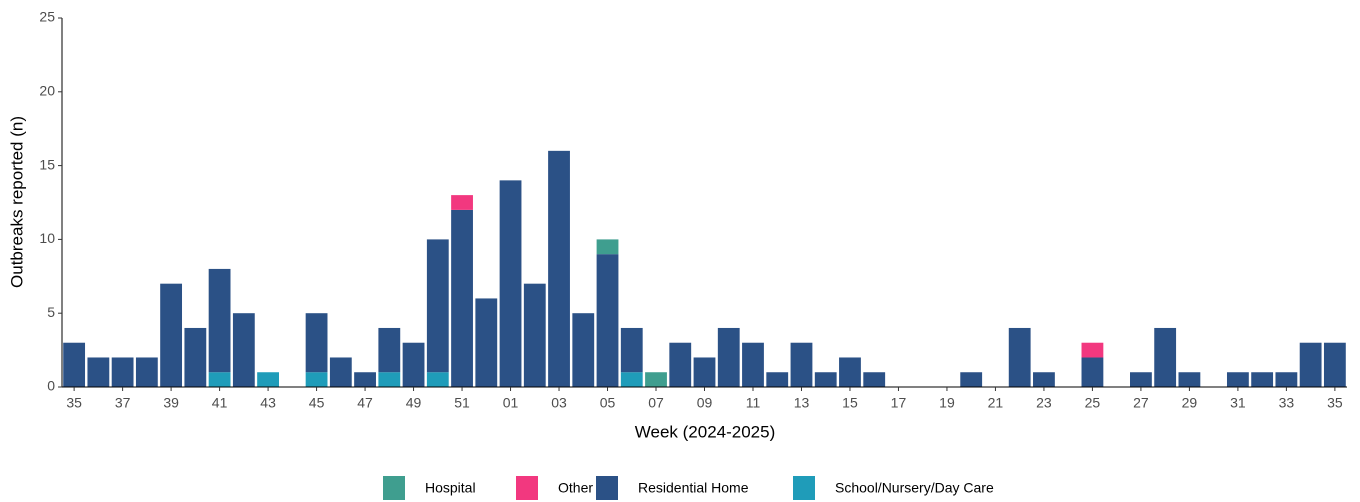 The image size is (1360, 502). I want to click on y-tick-label: 15, so click(47, 164).